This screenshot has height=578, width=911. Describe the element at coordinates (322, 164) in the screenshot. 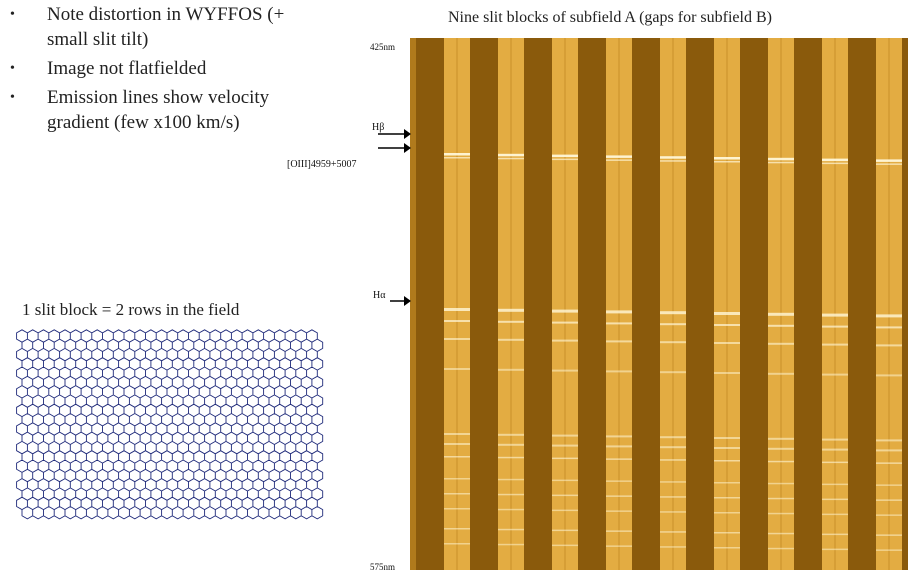

I see `oiii-label: [OIII]4959+5007` at that location.